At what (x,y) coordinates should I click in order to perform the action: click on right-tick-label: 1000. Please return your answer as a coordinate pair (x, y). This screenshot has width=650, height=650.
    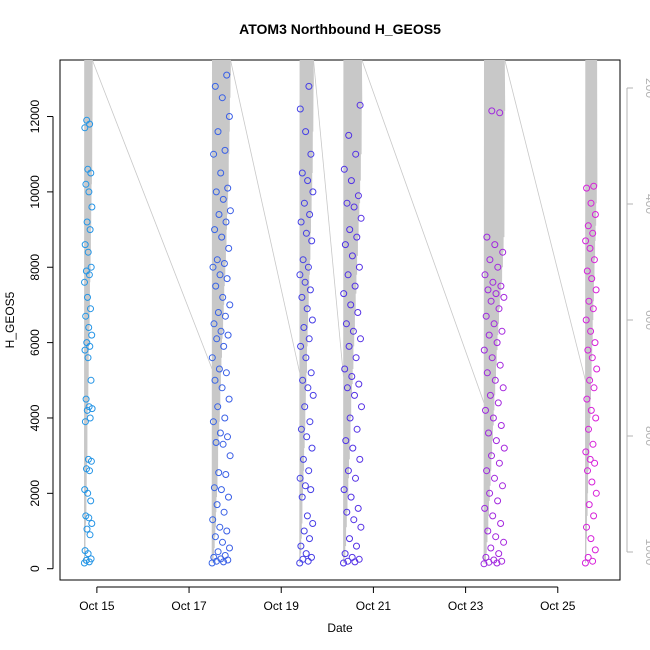
    Looking at the image, I should click on (646, 552).